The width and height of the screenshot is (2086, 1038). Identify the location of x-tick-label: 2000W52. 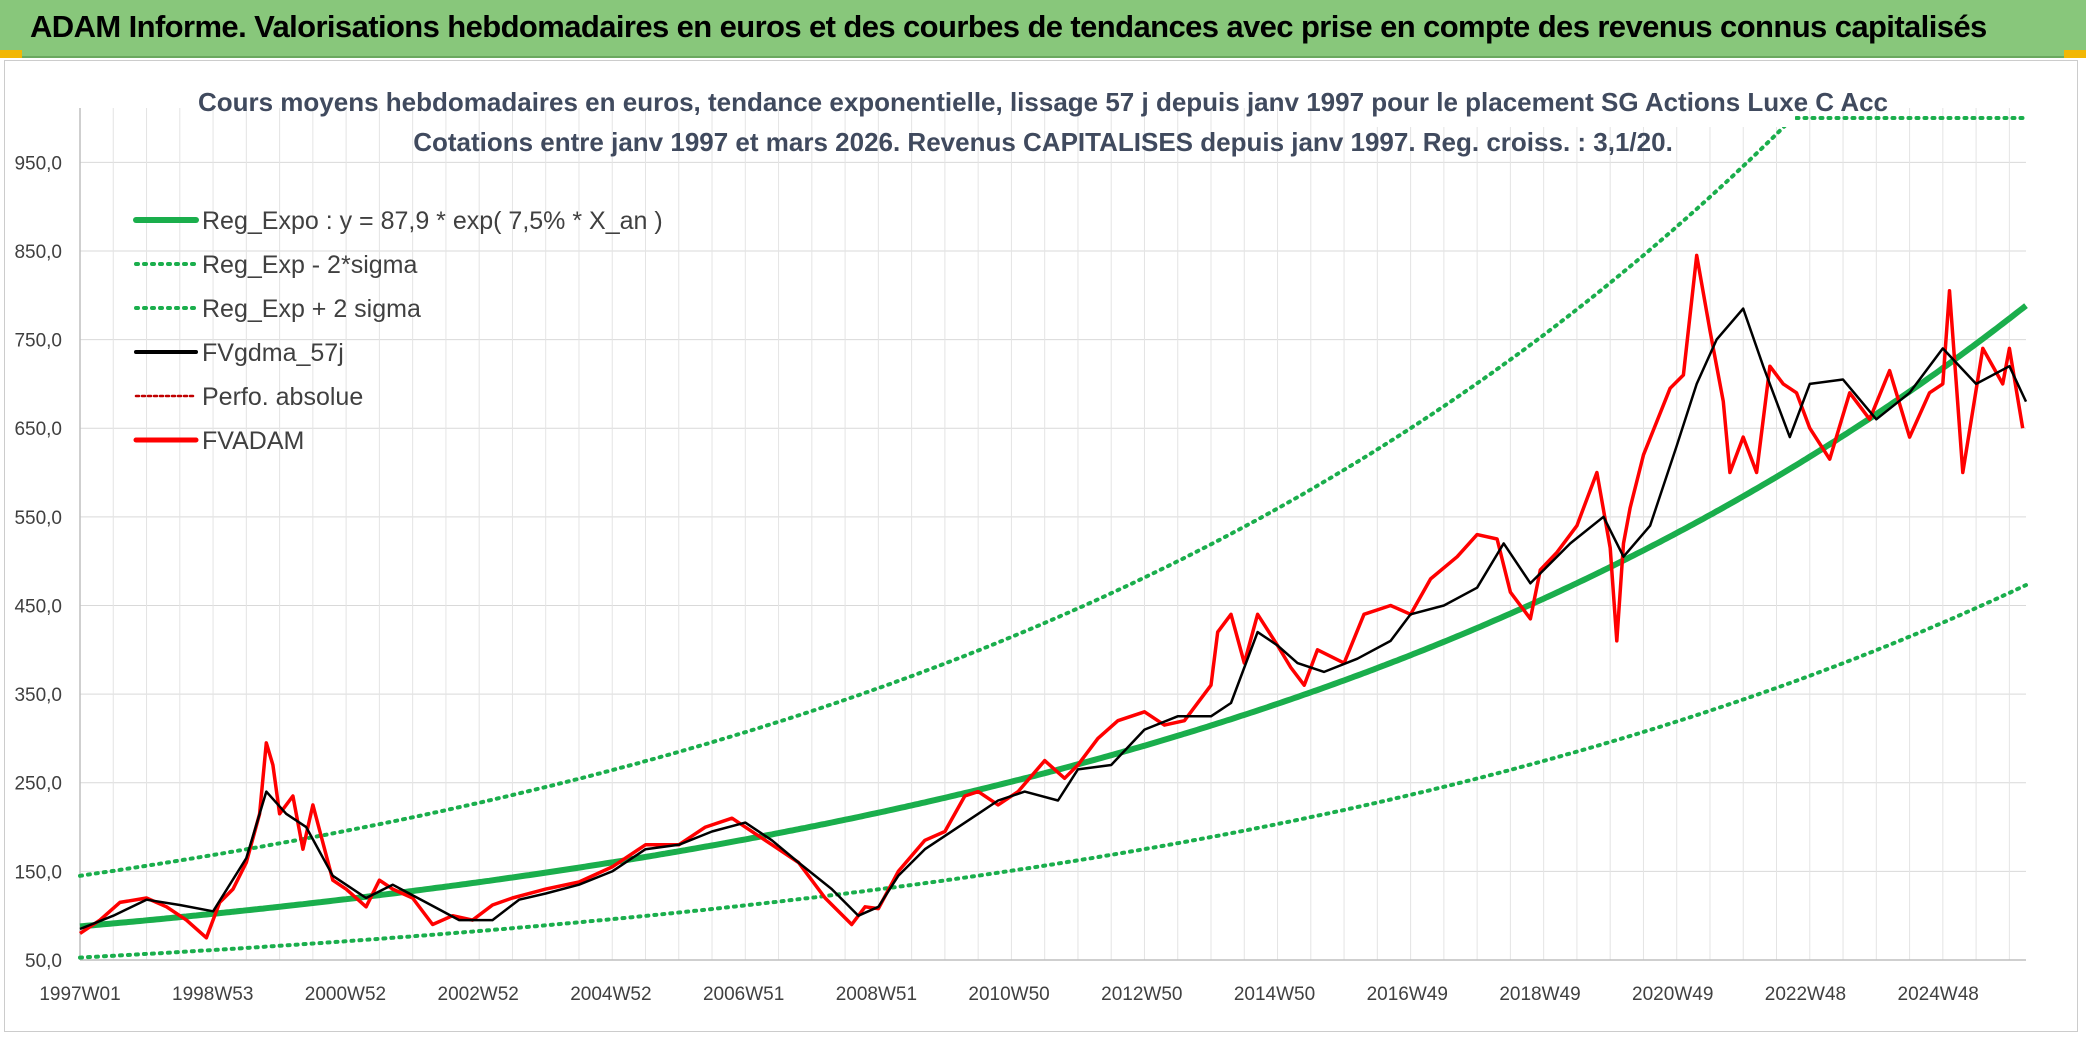
(345, 994).